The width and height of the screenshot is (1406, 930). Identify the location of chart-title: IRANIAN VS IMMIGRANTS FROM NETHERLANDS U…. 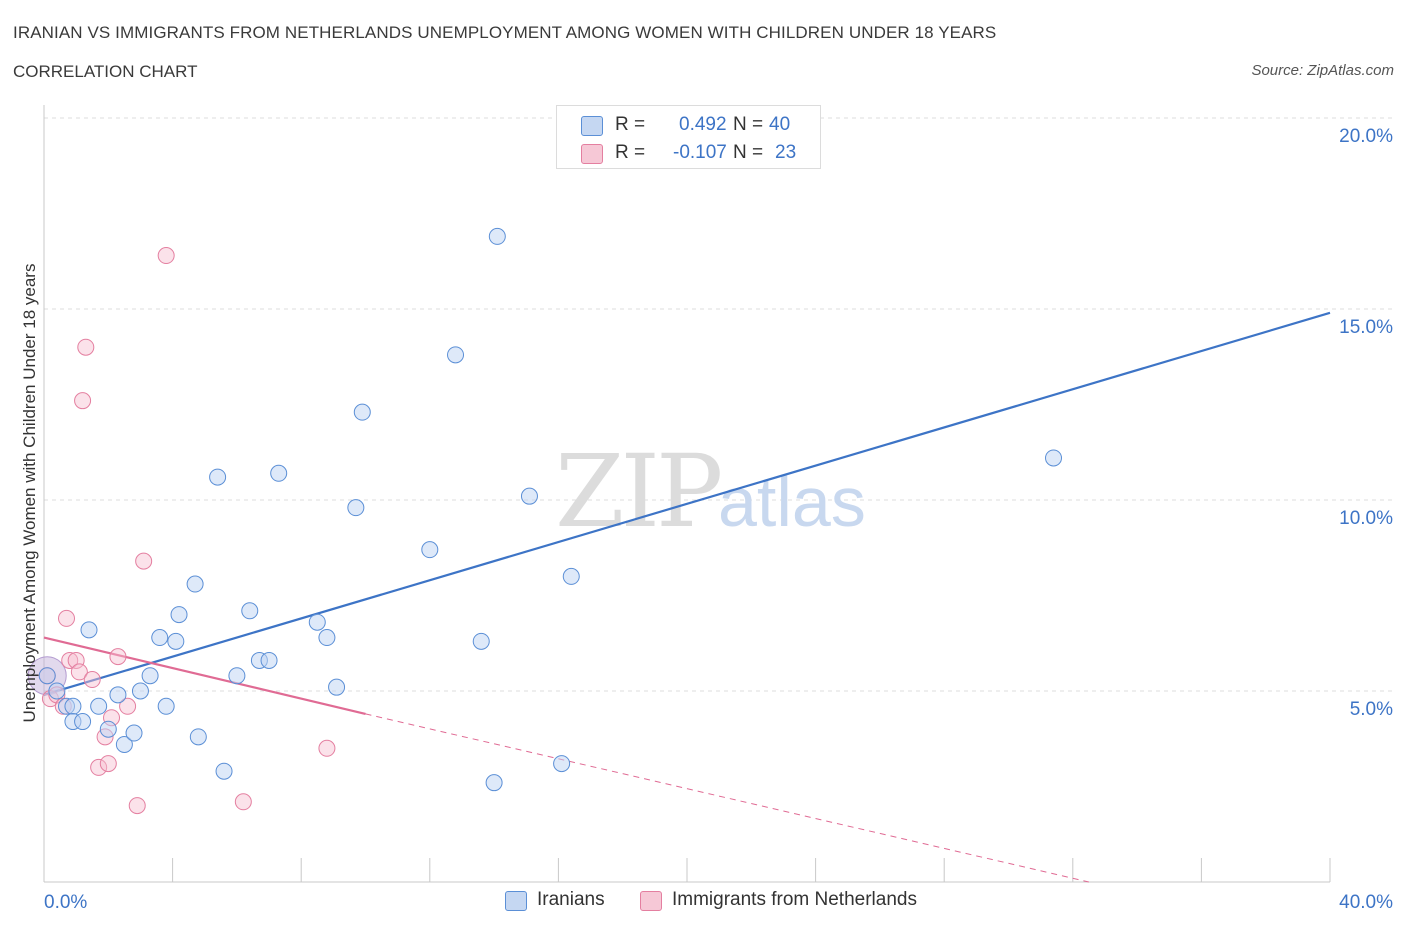
(505, 32).